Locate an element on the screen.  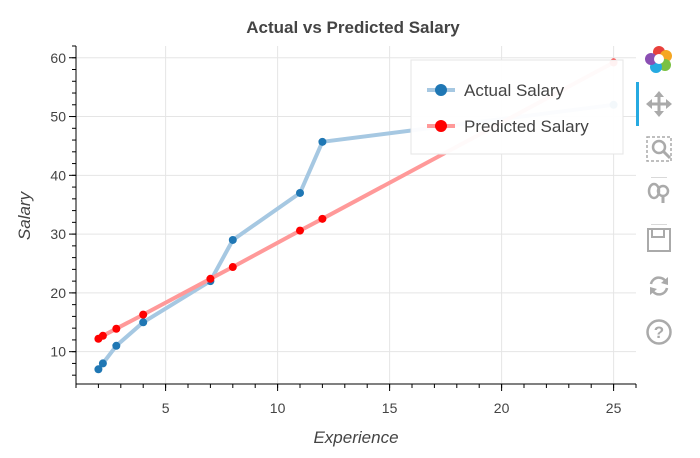
y-tick-label: 50 is located at coordinates (58, 117).